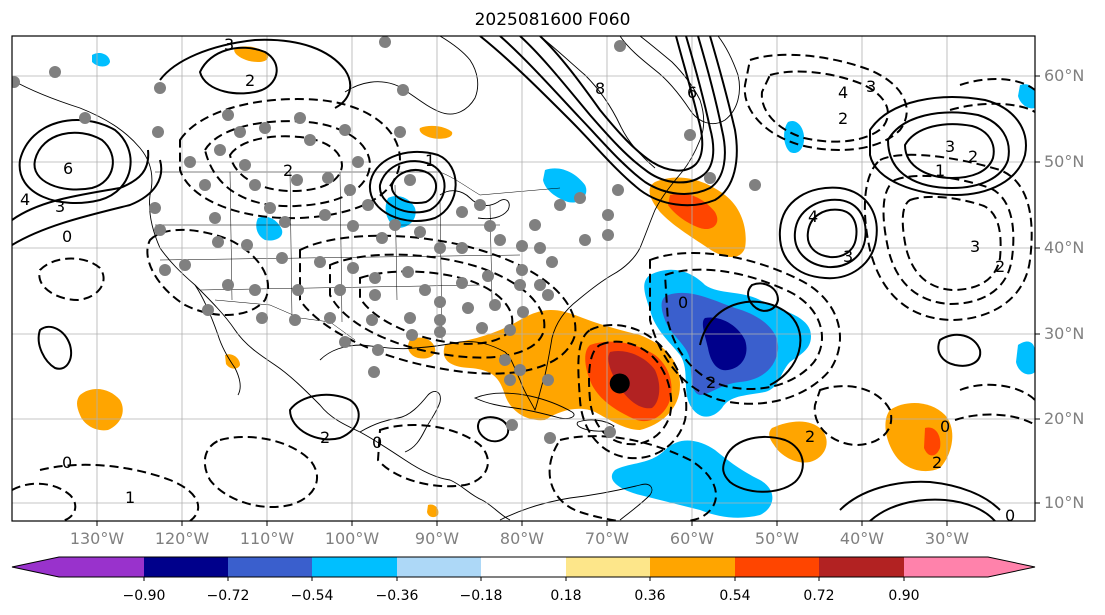 This screenshot has width=1105, height=615. I want to click on lat-label: 60°N, so click(1064, 75).